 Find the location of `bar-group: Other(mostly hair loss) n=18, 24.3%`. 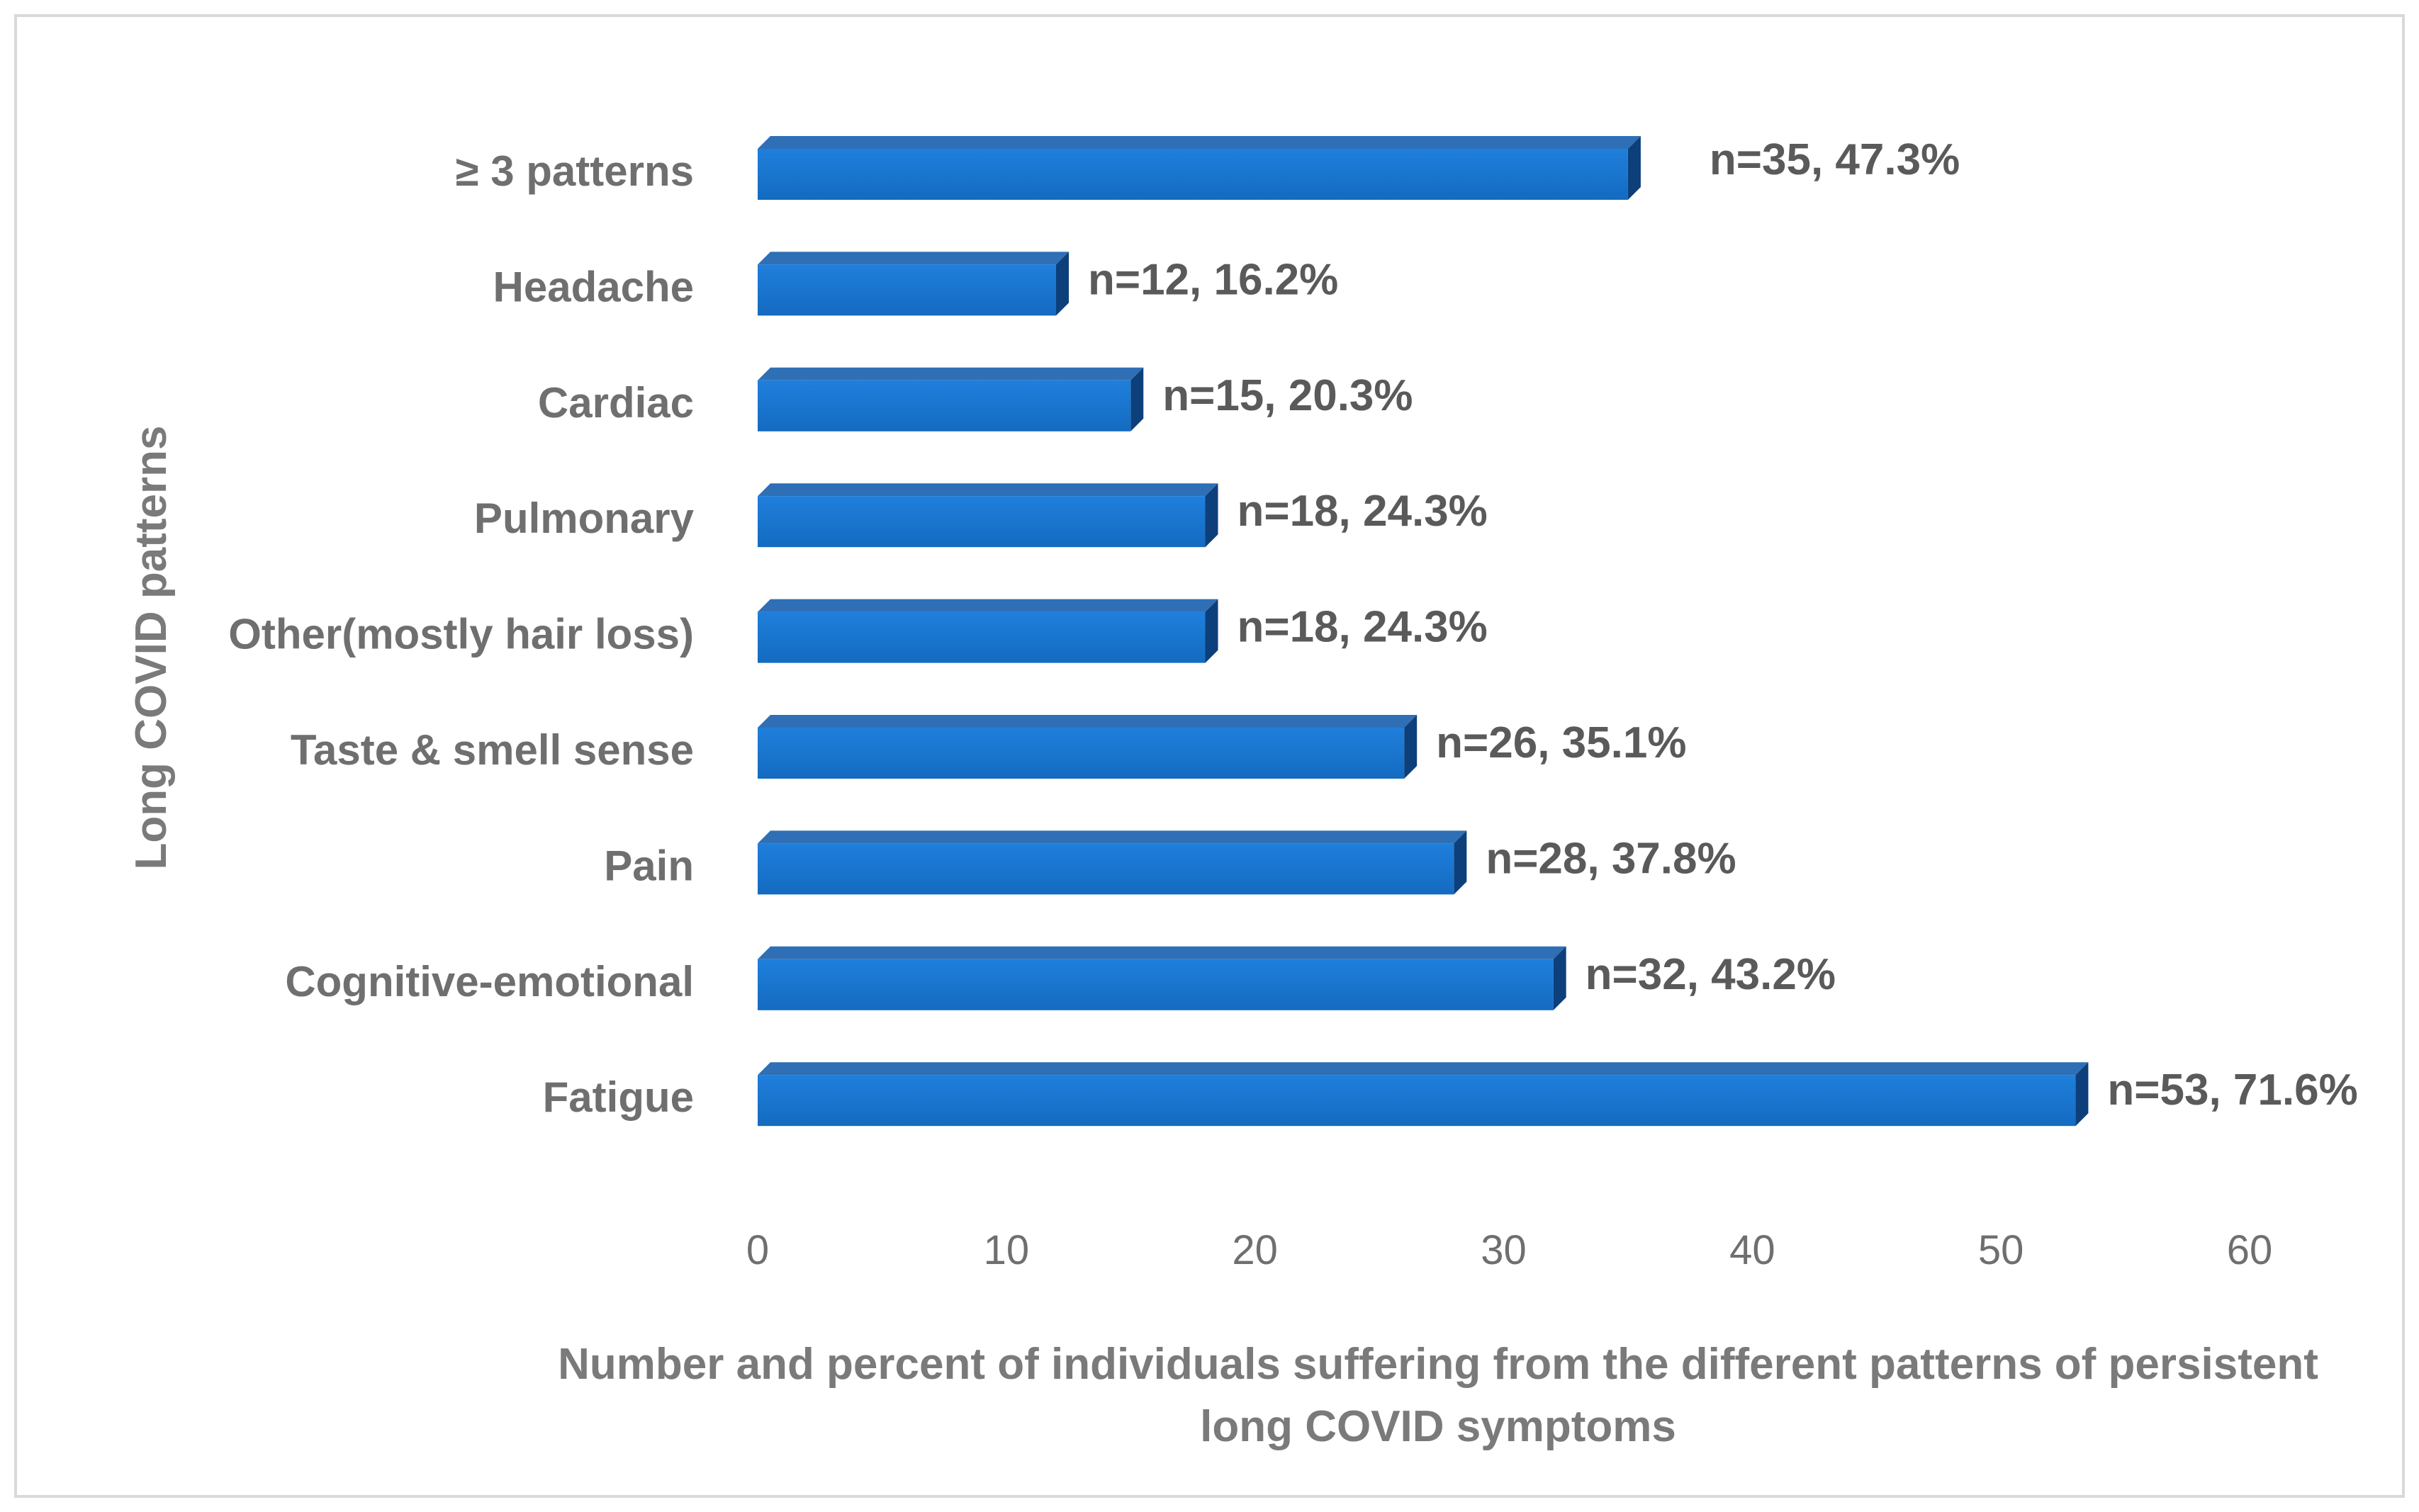

bar-group: Other(mostly hair loss) n=18, 24.3% is located at coordinates (858, 631).